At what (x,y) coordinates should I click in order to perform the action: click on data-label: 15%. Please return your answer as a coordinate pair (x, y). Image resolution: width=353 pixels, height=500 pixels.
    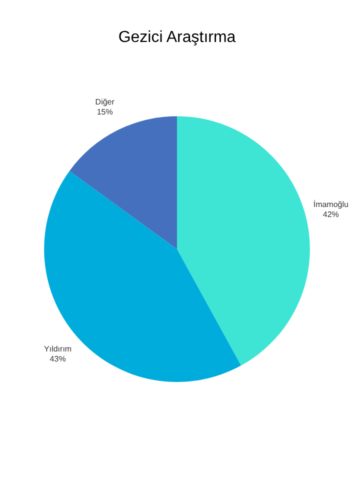
    Looking at the image, I should click on (104, 112).